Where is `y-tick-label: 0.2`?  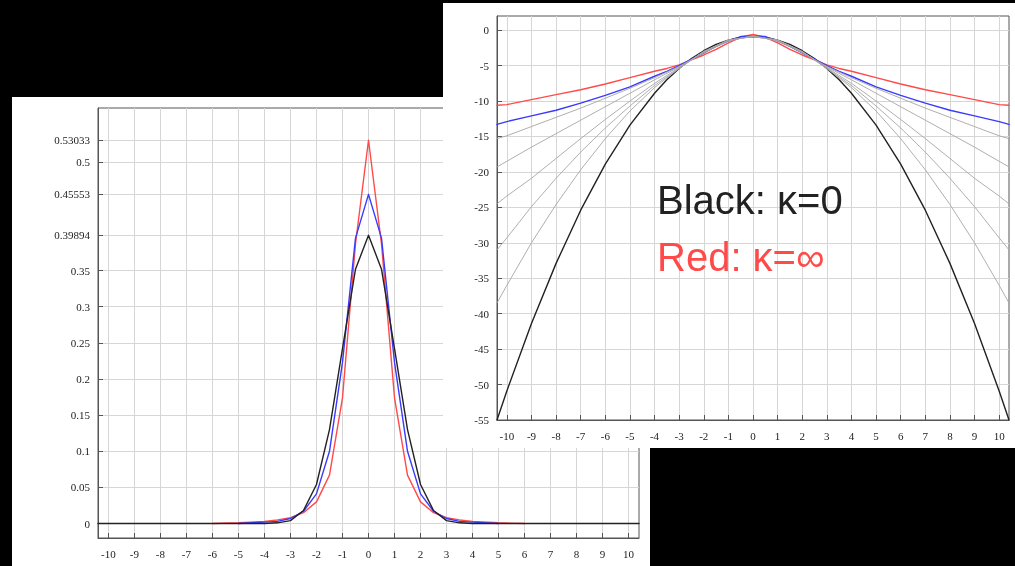
y-tick-label: 0.2 is located at coordinates (83, 379).